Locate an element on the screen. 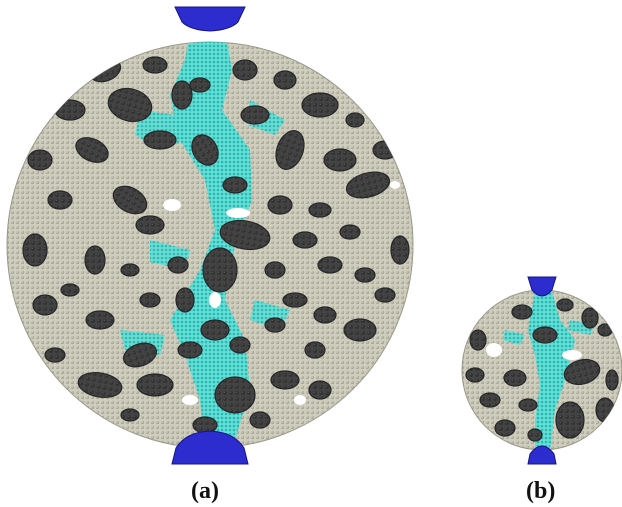  specimen-b is located at coordinates (542, 370).